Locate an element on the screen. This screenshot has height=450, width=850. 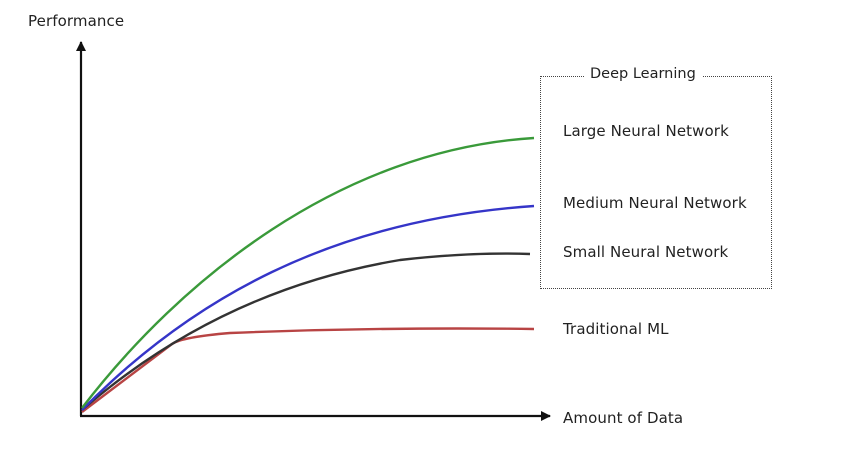
label-small-neural-network: Small Neural Network is located at coordinates (646, 252).